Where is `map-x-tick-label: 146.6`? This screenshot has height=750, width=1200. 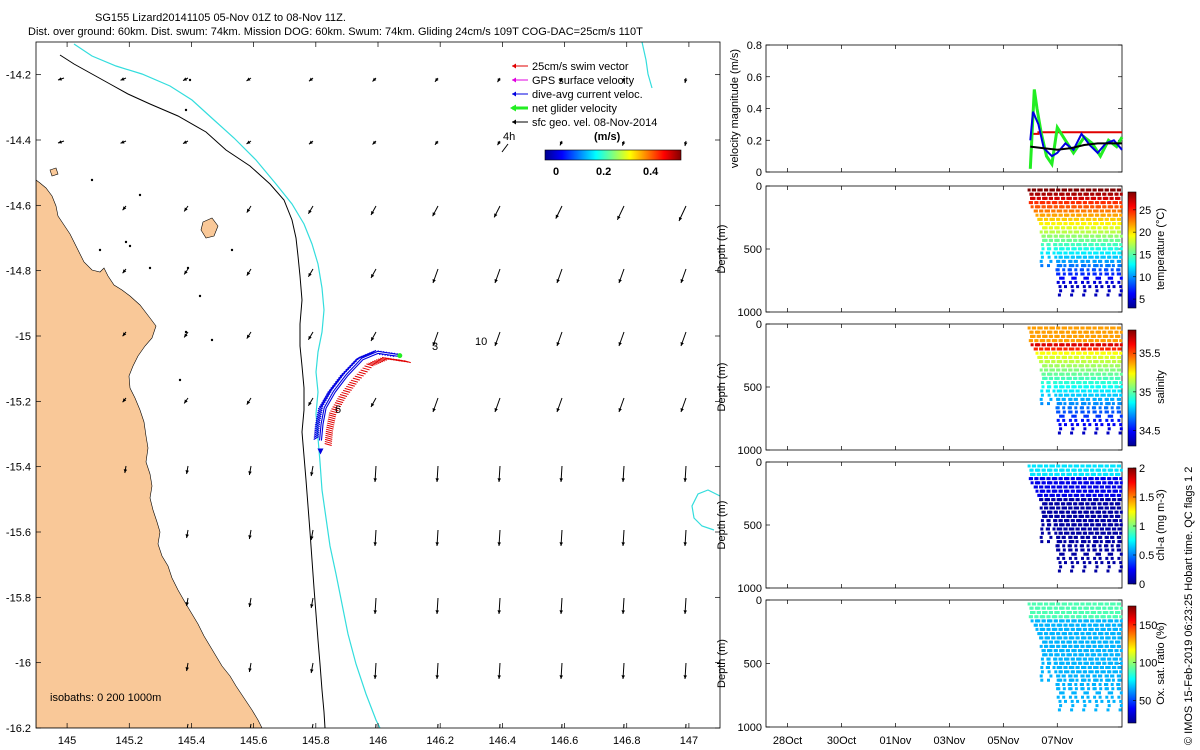 map-x-tick-label: 146.6 is located at coordinates (565, 741).